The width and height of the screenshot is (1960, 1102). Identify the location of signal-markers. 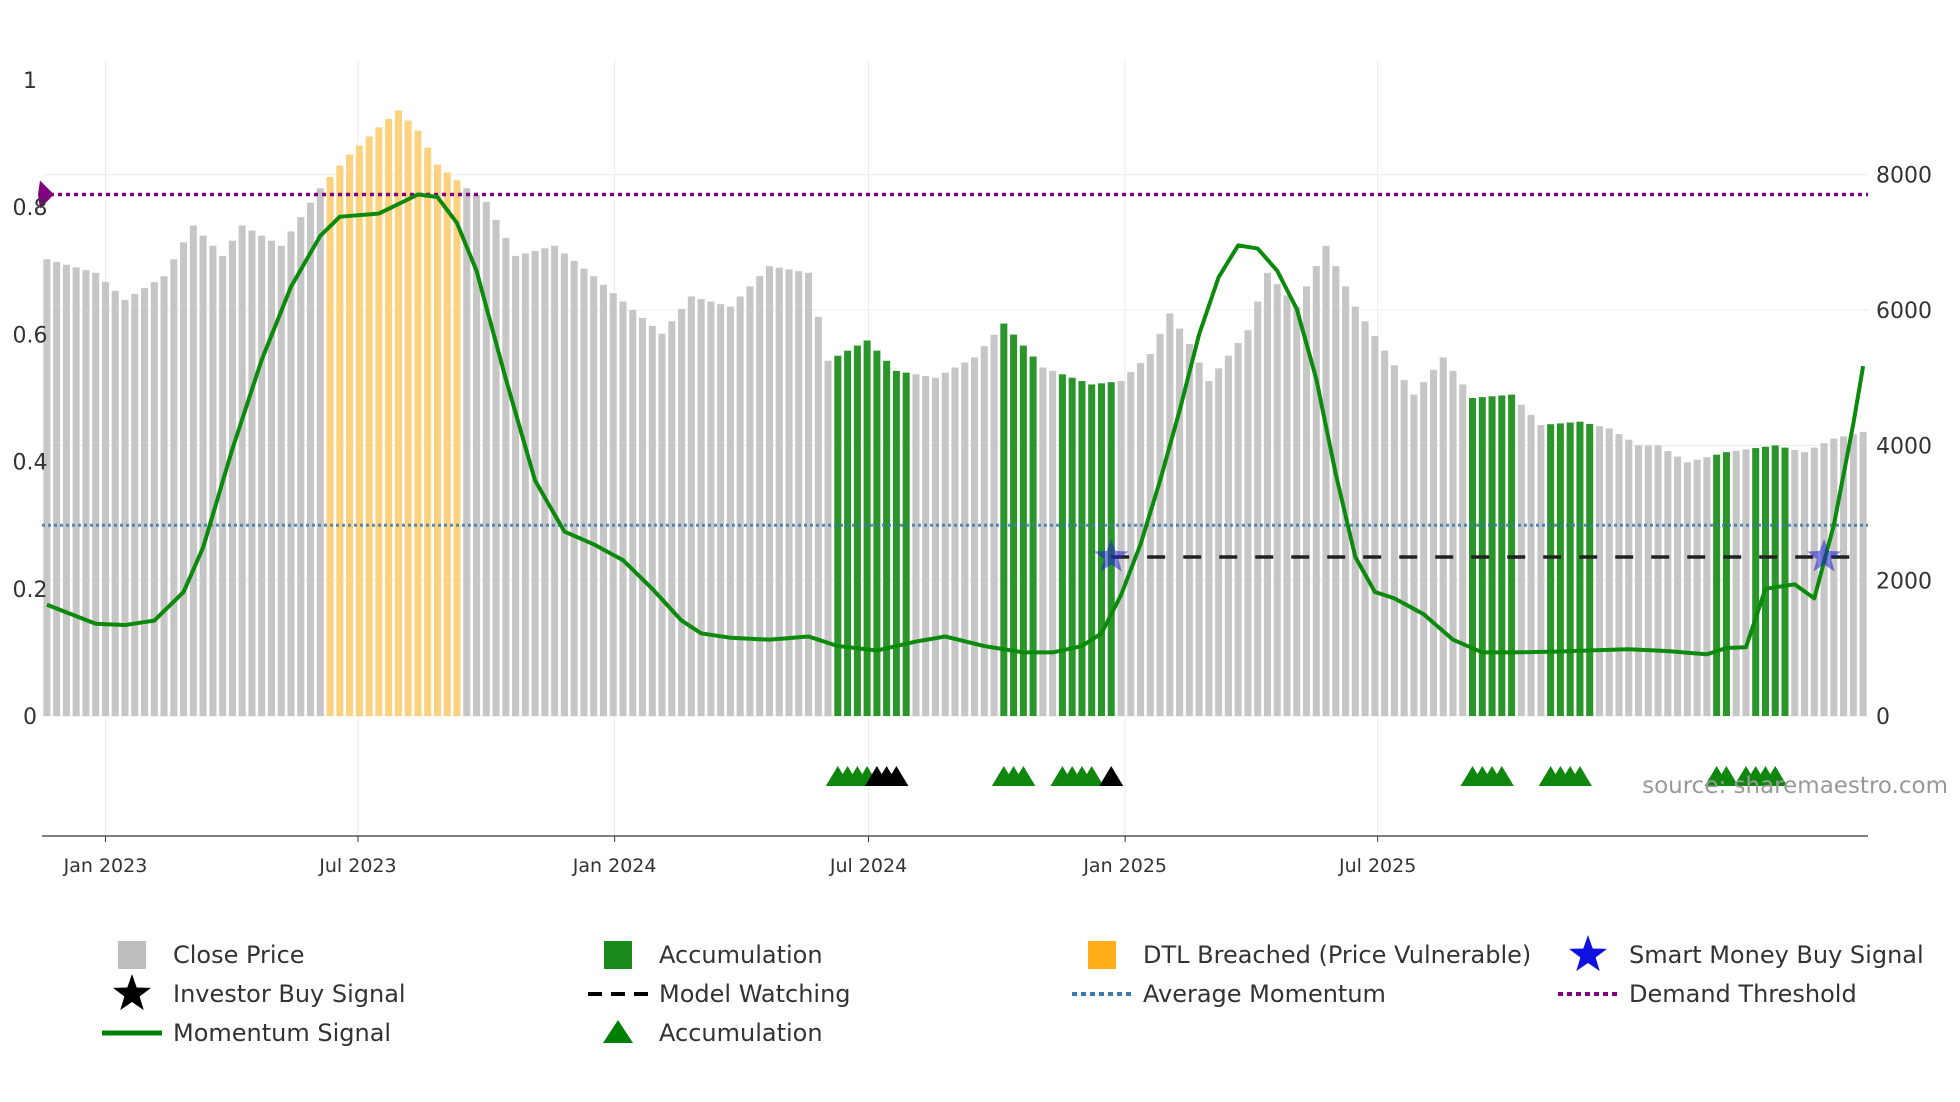
(1333, 662).